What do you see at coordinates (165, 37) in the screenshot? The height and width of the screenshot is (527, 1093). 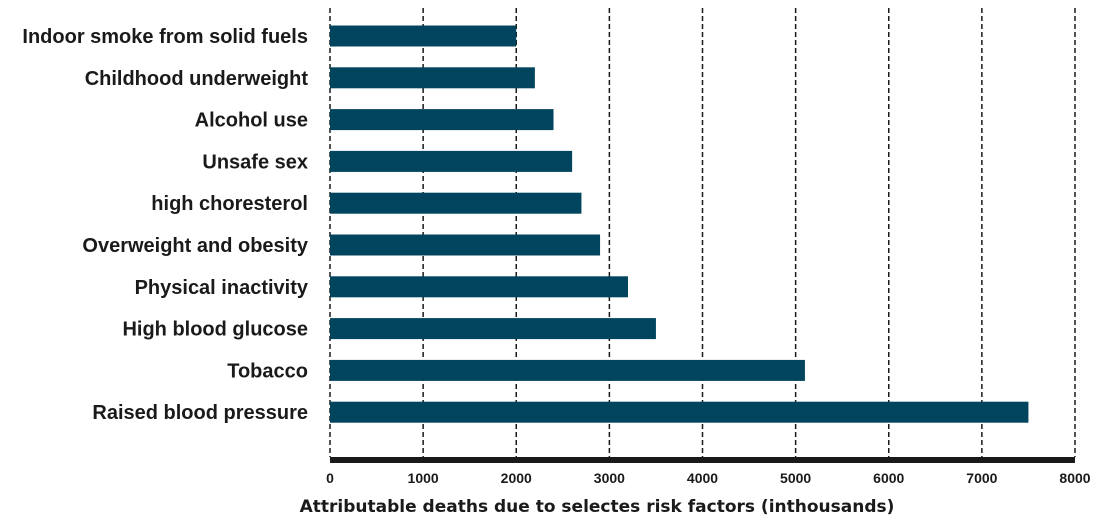 I see `category-label: Indoor smoke from solid fuels` at bounding box center [165, 37].